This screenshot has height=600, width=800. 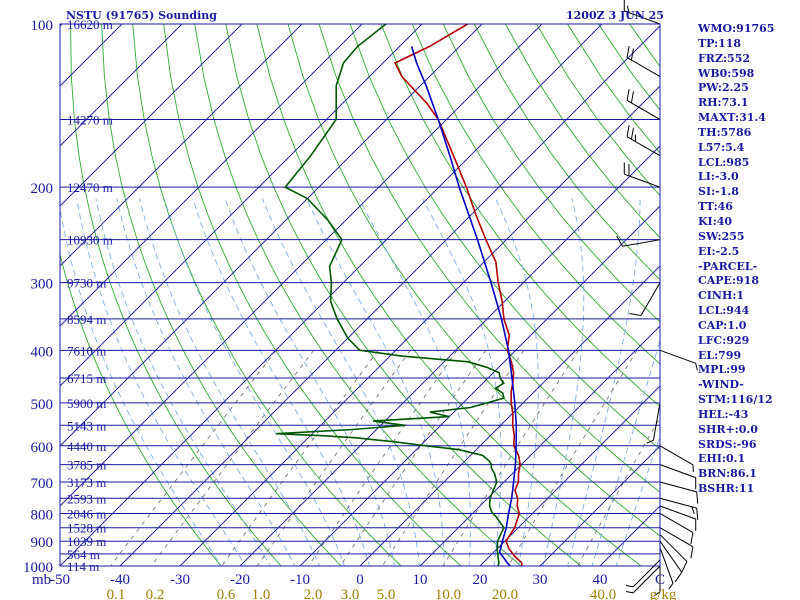 What do you see at coordinates (240, 580) in the screenshot?
I see `temperature-tick-label: -20` at bounding box center [240, 580].